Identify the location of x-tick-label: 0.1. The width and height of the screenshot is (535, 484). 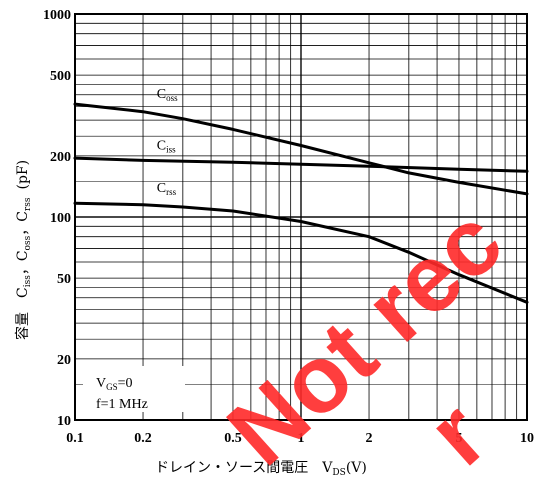
(75, 438).